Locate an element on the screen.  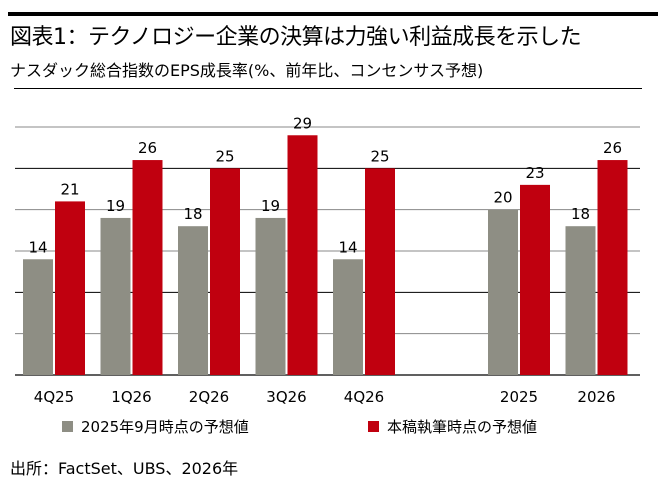
x-tick-label: 2025 is located at coordinates (519, 397).